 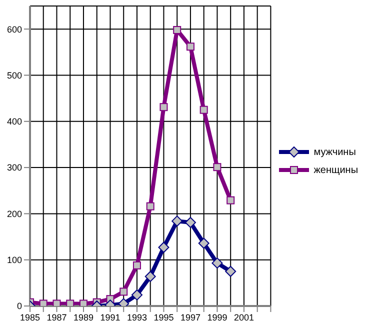 I want to click on y-tick-label: 500, so click(x=14, y=75).